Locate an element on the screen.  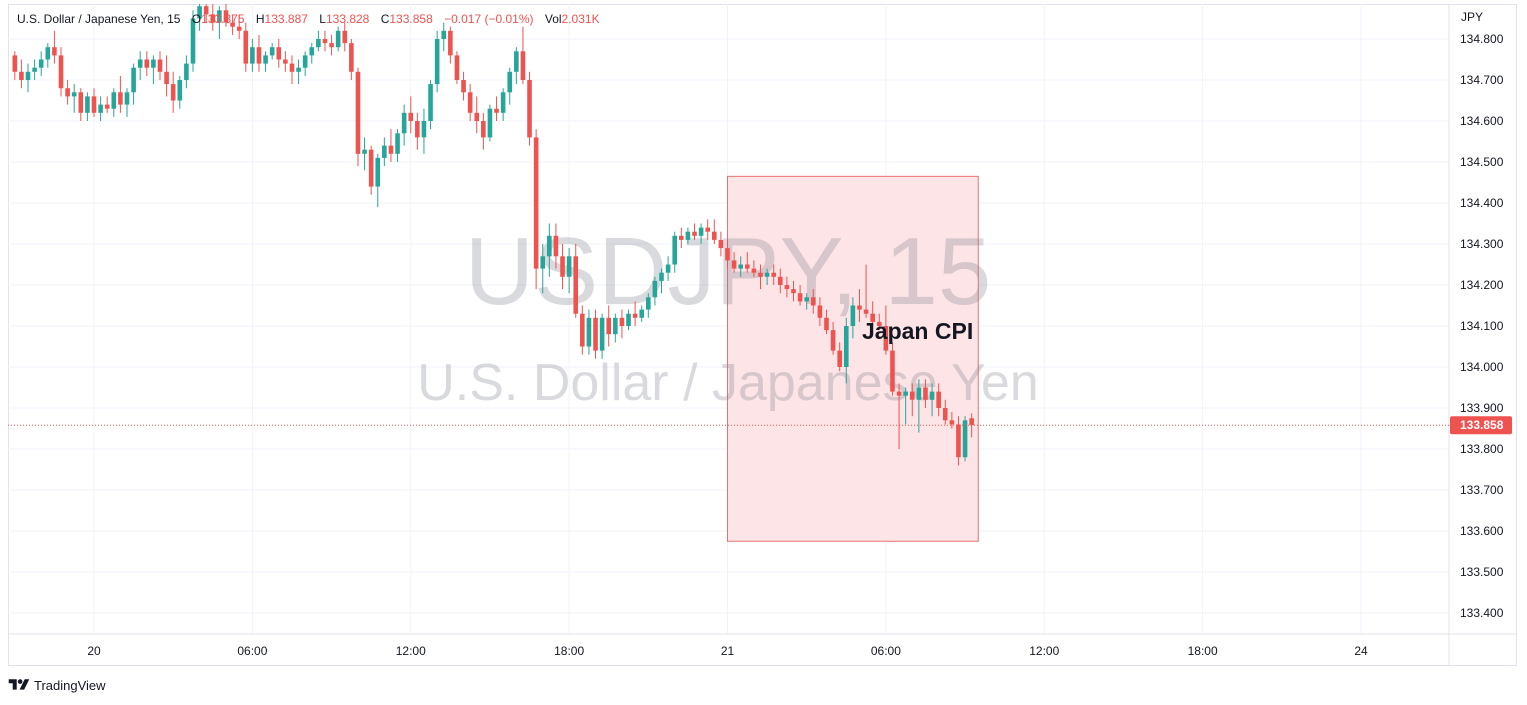
legend-volume-label: Vol is located at coordinates (553, 19).